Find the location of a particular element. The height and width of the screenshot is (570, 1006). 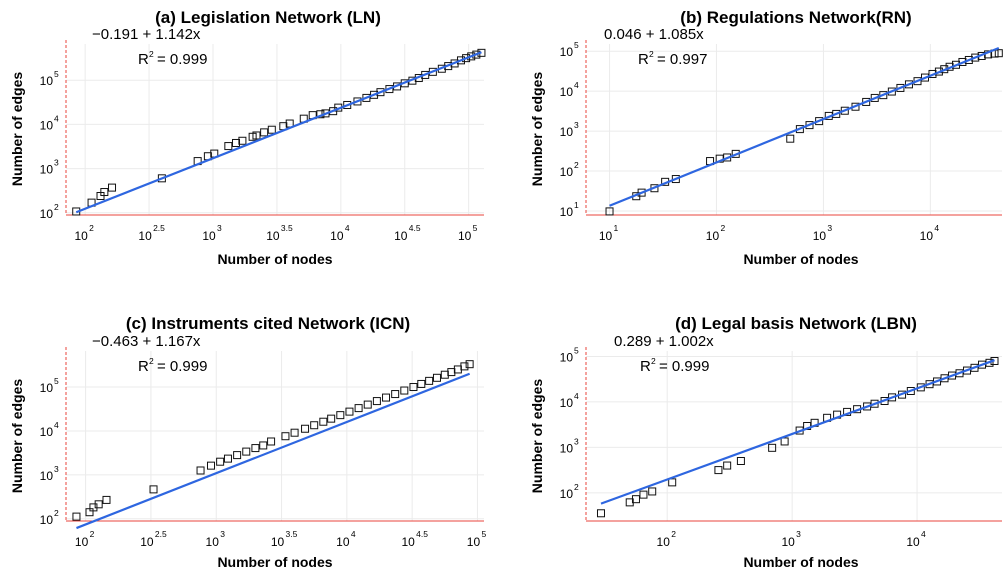

y-tick-exponent: 1 is located at coordinates (576, 205).